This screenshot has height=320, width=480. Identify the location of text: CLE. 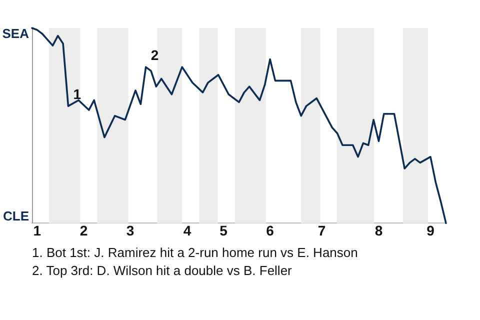
(16, 216).